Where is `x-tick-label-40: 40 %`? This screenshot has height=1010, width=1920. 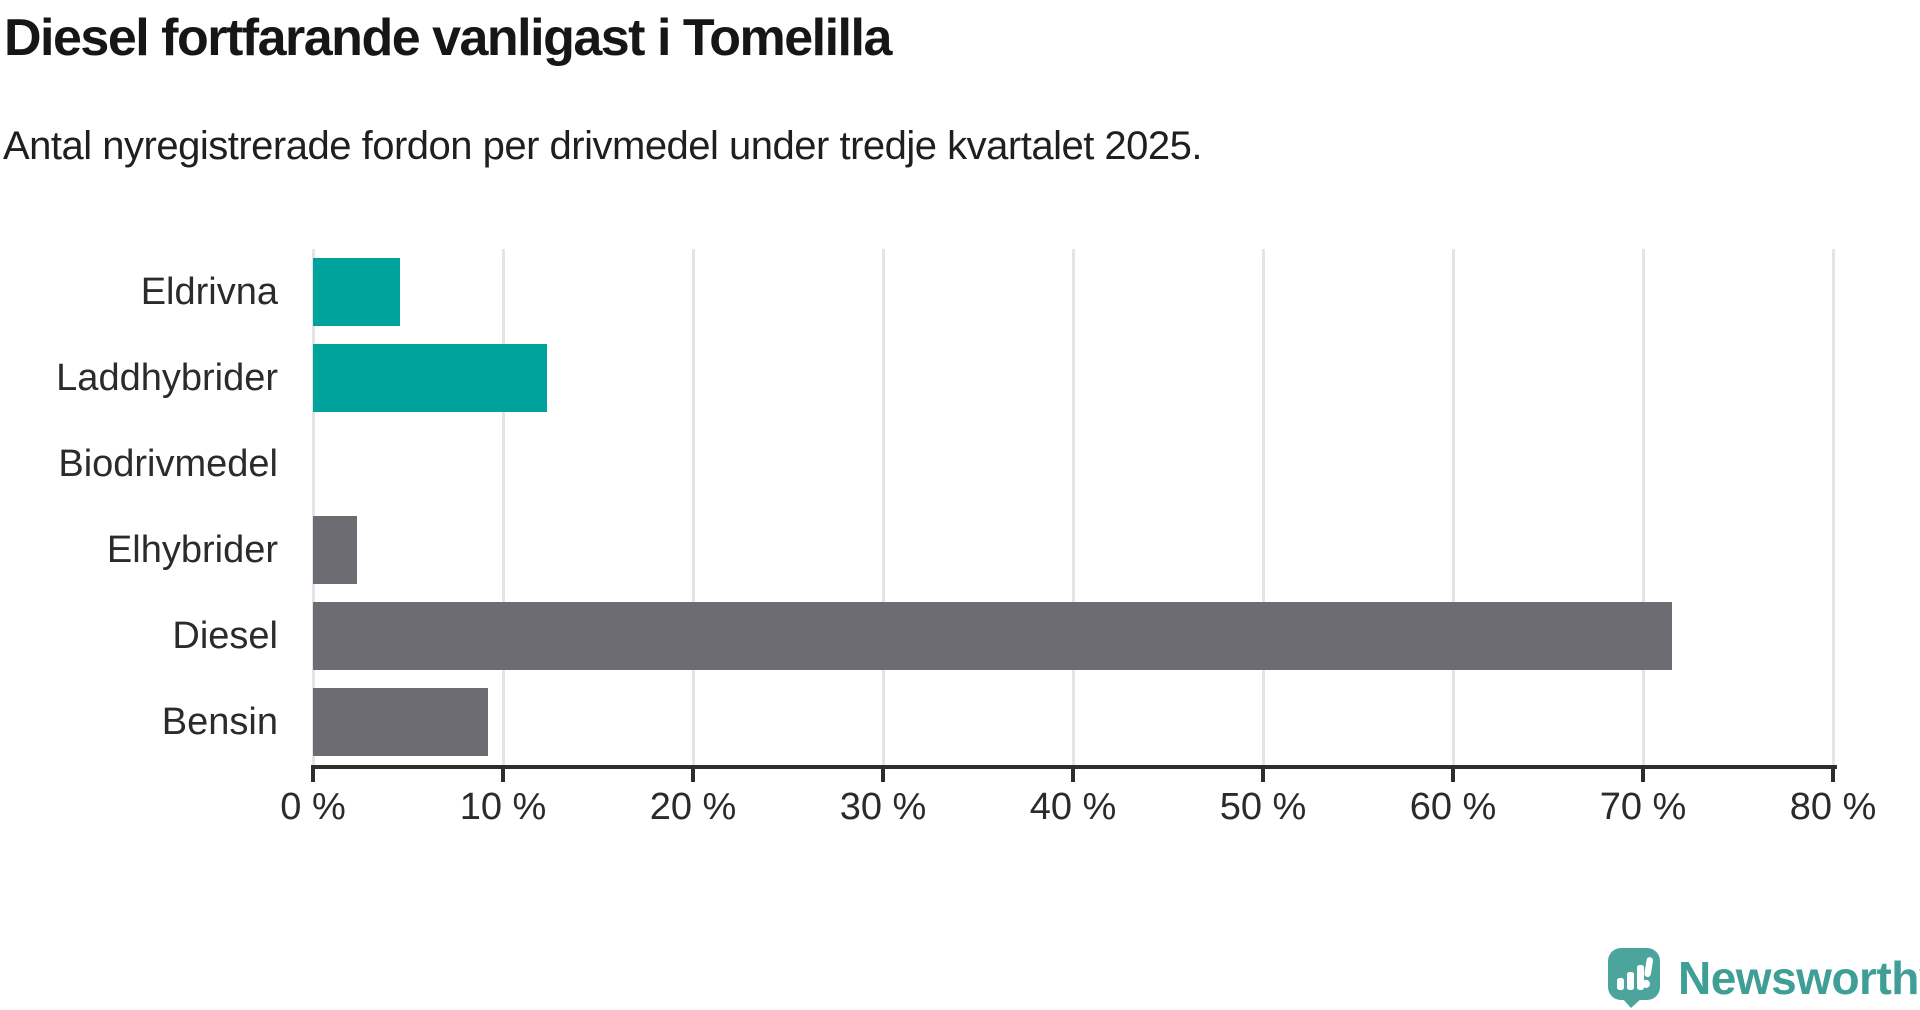 x-tick-label-40: 40 % is located at coordinates (1073, 807).